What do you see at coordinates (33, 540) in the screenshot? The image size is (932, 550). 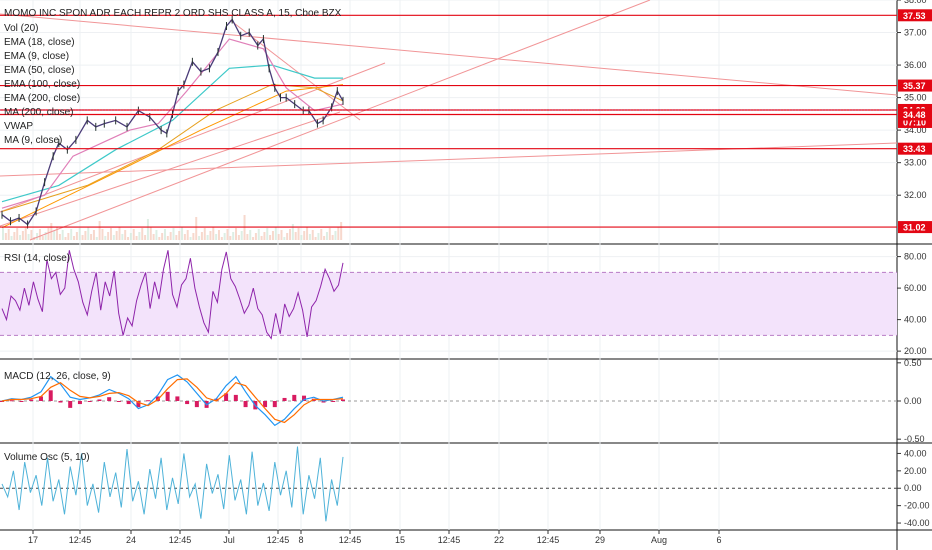 I see `x-tick-label: 17` at bounding box center [33, 540].